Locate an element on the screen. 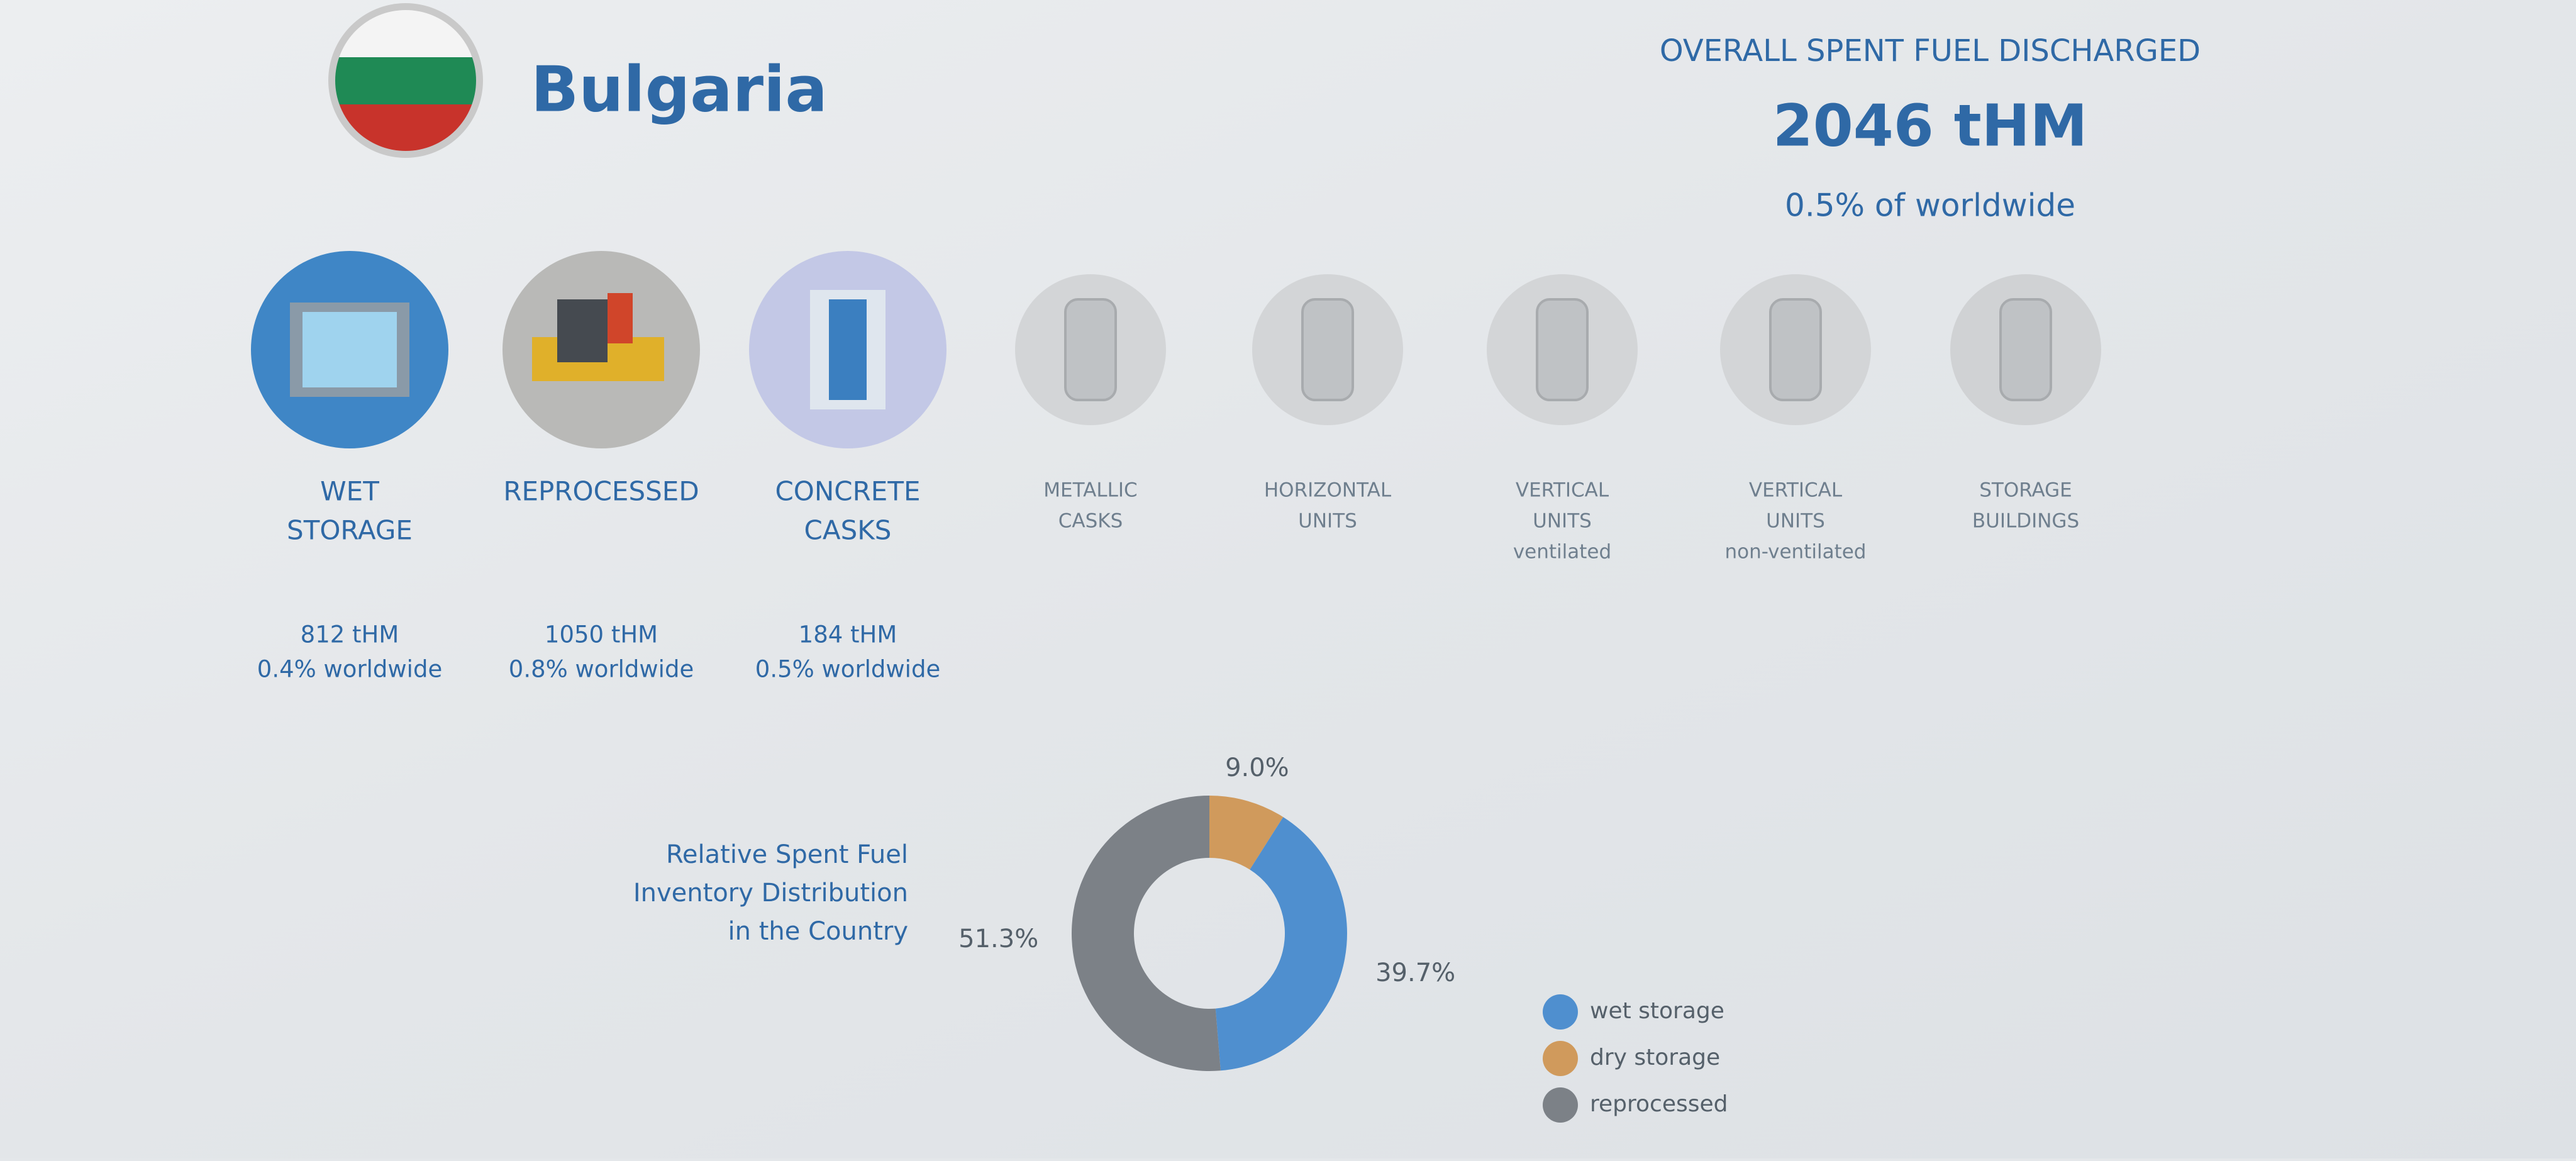 Image resolution: width=2576 pixels, height=1161 pixels. type-share: 0.5% worldwide is located at coordinates (847, 670).